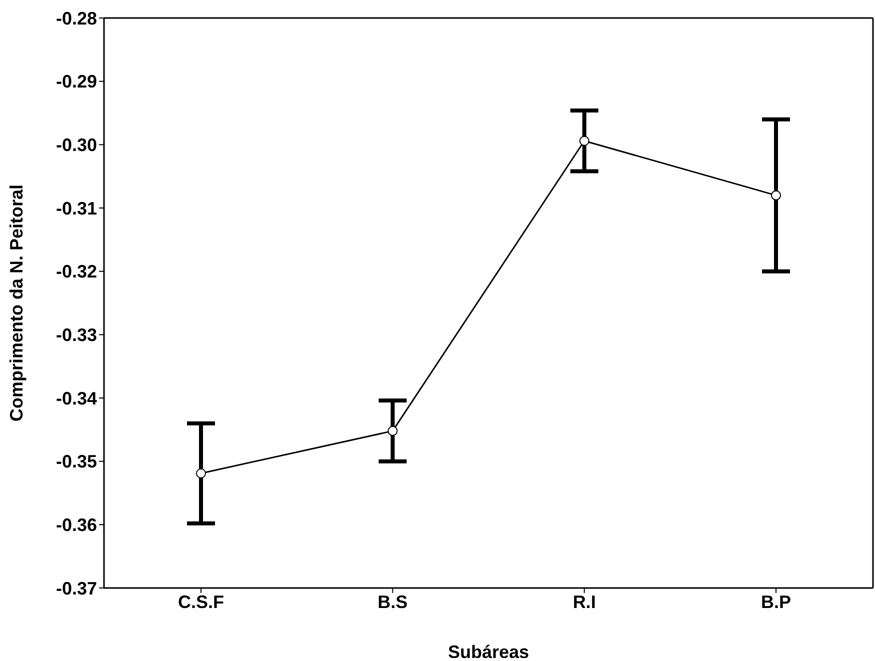 The height and width of the screenshot is (661, 875). I want to click on y-tick-label: -0.28, so click(76, 18).